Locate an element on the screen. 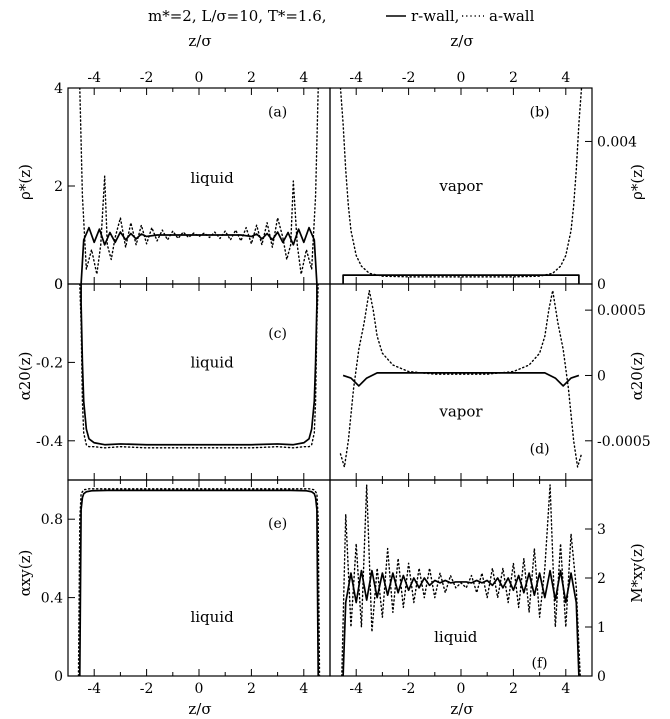 The image size is (670, 719). panel-a-ytick-label: 2 is located at coordinates (58, 187).